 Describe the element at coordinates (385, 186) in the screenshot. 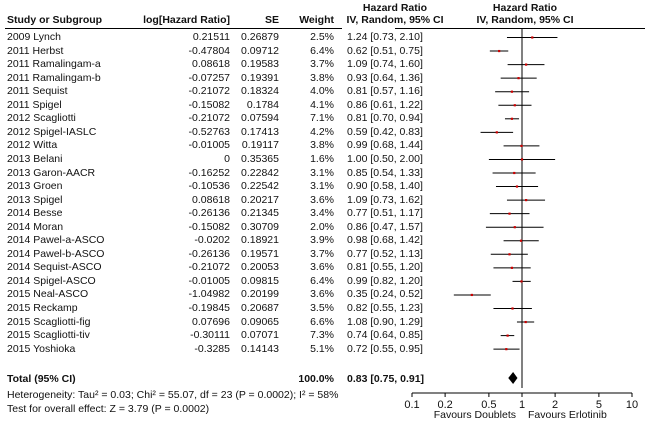

I see `study-ci: 0.90 [0.58, 1.40]` at that location.